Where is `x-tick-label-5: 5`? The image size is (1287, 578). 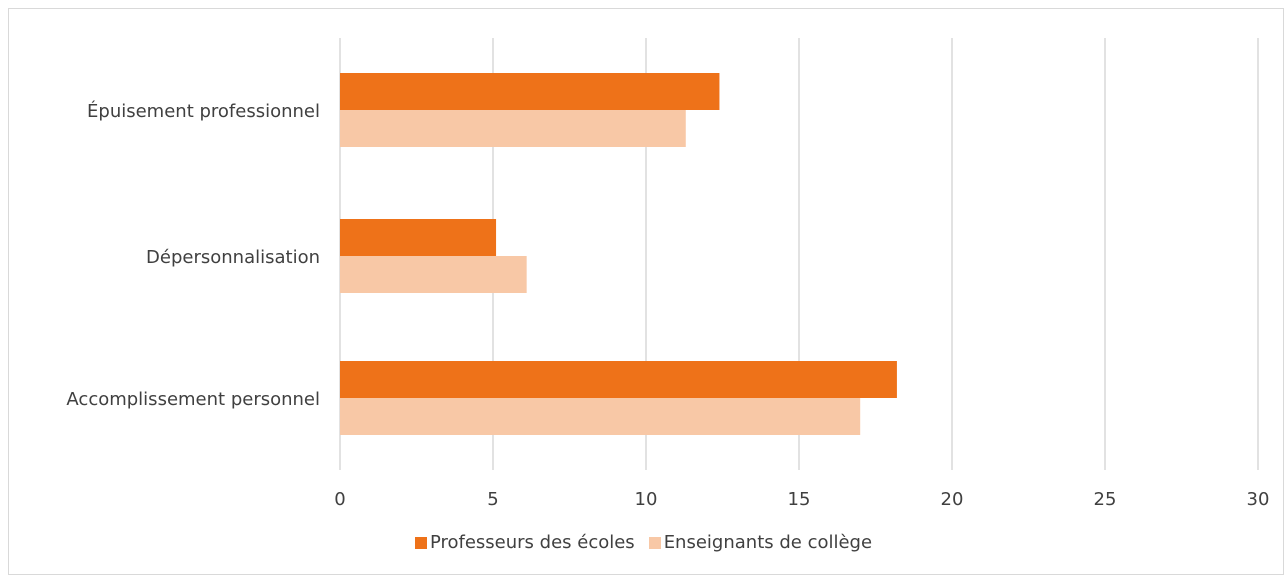 x-tick-label-5: 5 is located at coordinates (492, 499).